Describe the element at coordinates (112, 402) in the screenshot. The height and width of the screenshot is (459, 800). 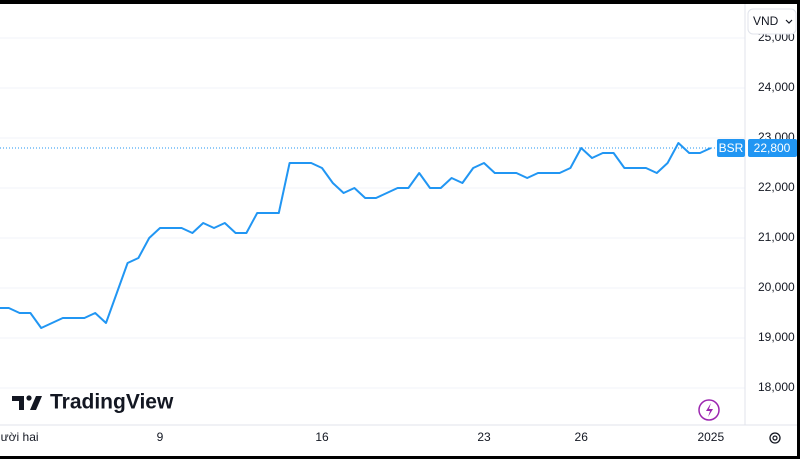
I see `brand: TradingView` at that location.